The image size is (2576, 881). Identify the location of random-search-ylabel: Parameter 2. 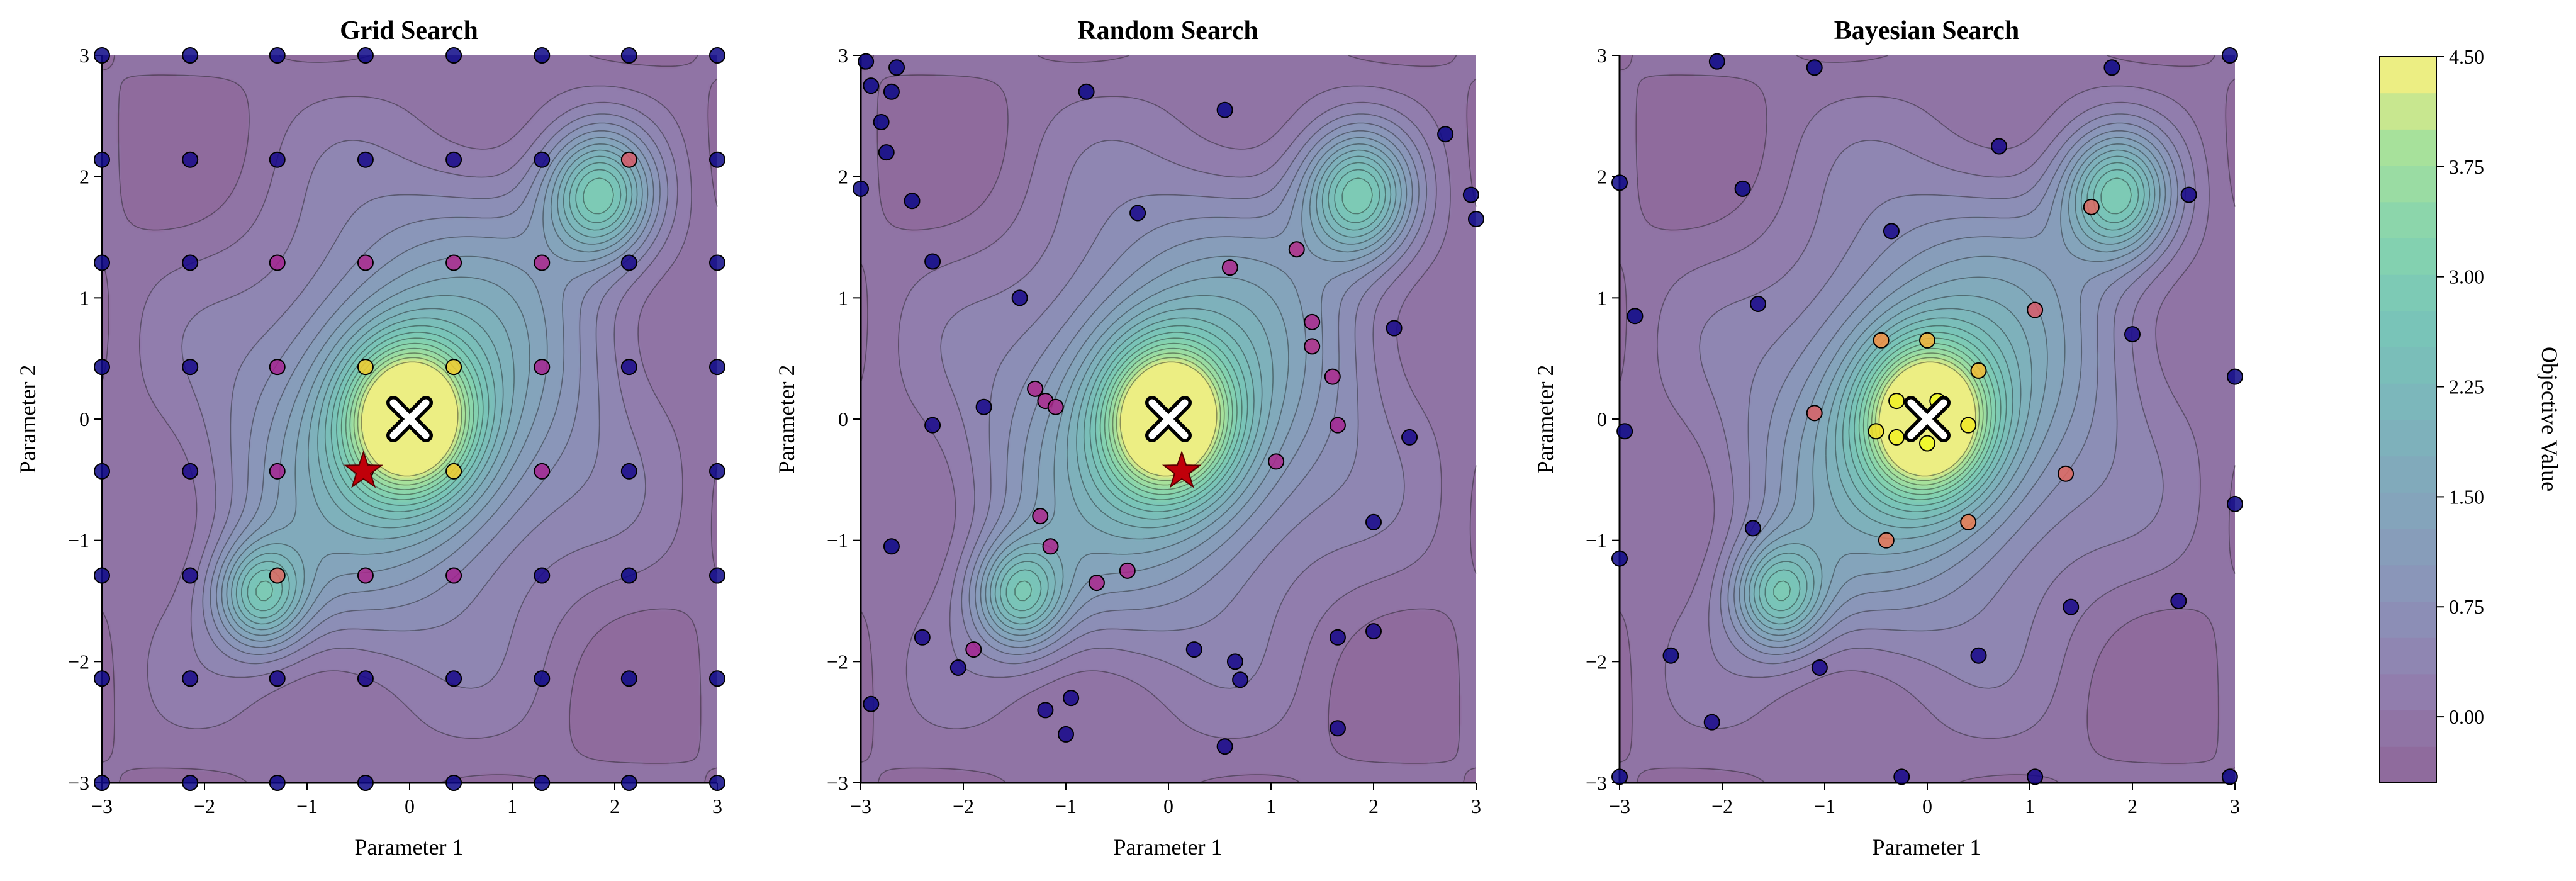
(786, 419).